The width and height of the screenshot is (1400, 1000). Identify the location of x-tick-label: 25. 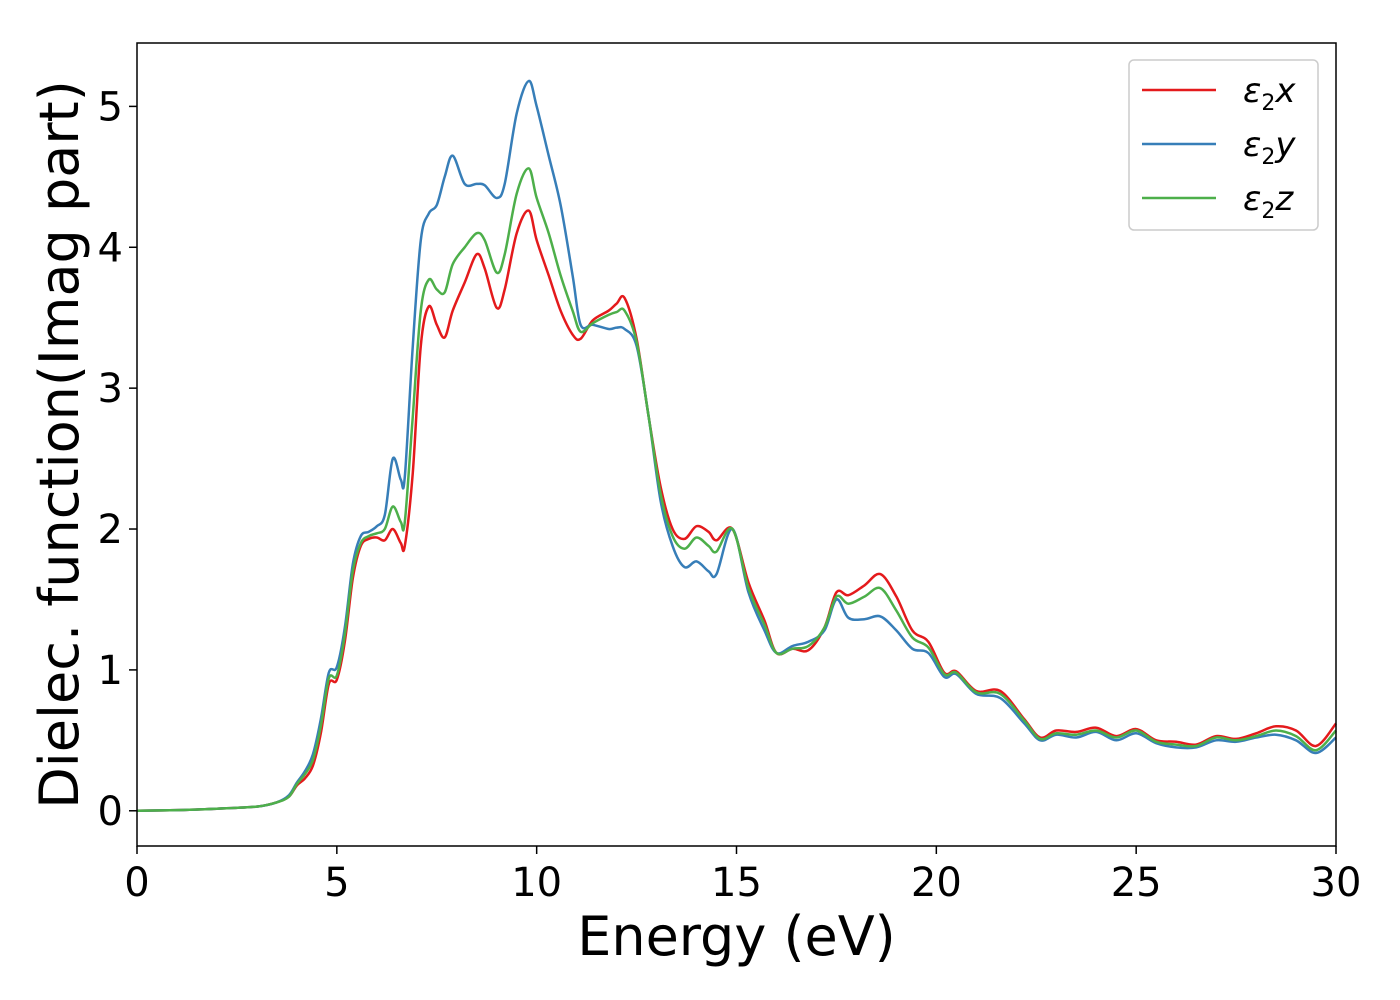
(1136, 883).